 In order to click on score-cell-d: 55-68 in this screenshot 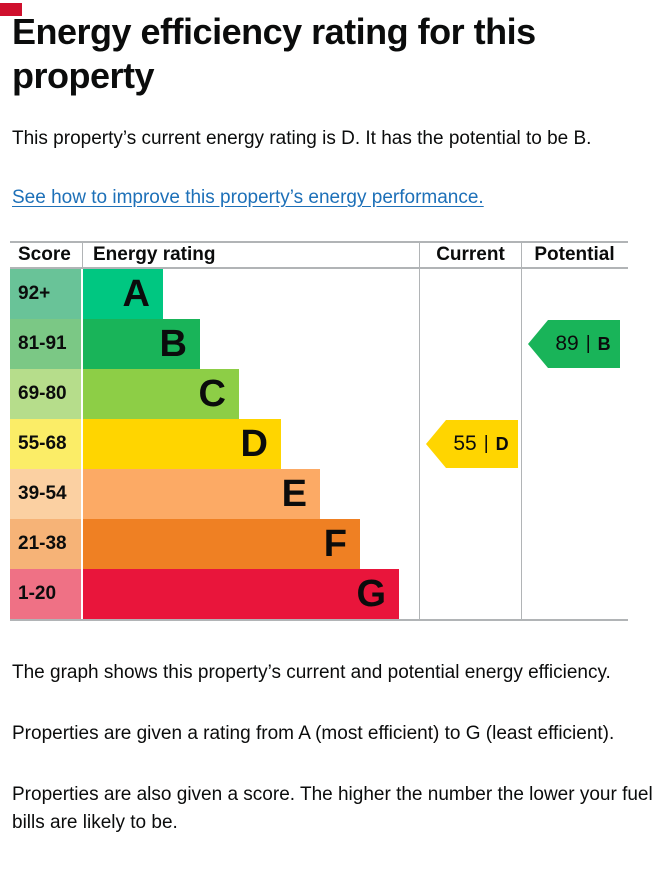, I will do `click(45, 444)`.